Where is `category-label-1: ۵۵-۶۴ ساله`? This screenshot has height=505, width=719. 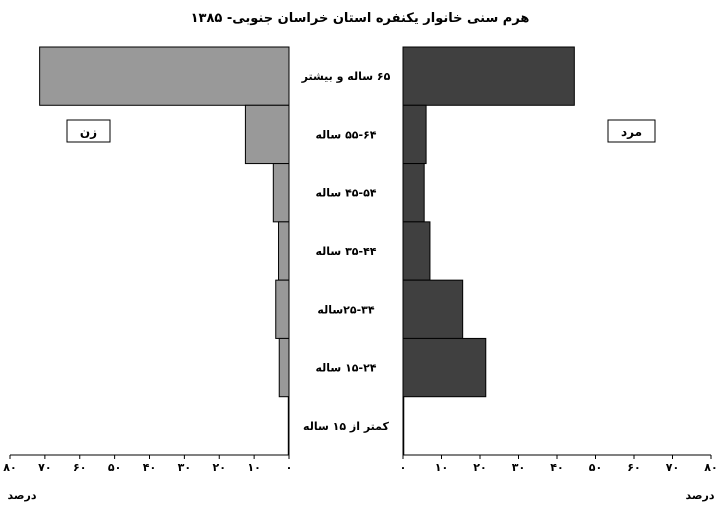
category-label-1: ۵۵-۶۴ ساله is located at coordinates (345, 134).